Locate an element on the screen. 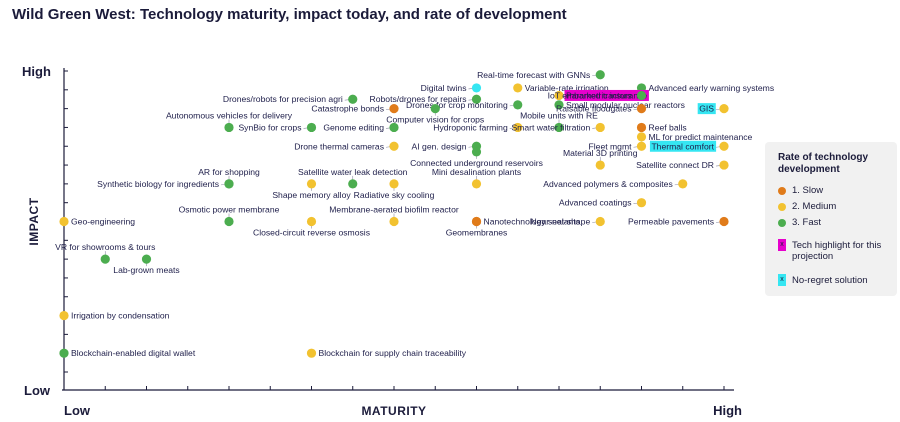  point-advanced-early-warning-systems: Advanced early warning systems is located at coordinates (705, 88).